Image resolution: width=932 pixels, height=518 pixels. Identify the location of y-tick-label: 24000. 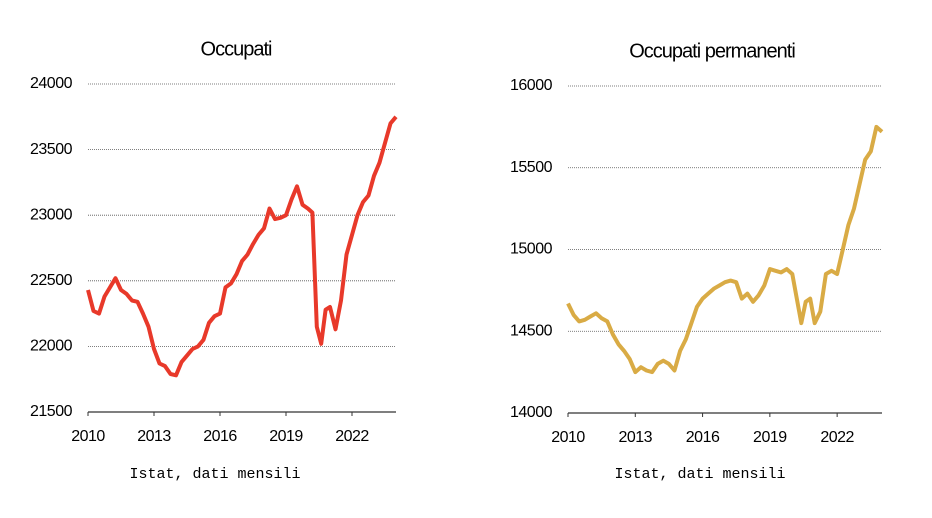
(51, 83).